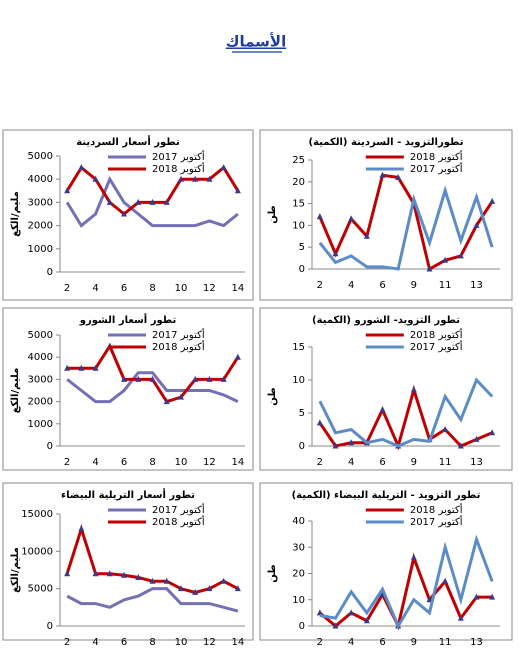 The width and height of the screenshot is (519, 651). I want to click on x-tick-label: 8, so click(152, 462).